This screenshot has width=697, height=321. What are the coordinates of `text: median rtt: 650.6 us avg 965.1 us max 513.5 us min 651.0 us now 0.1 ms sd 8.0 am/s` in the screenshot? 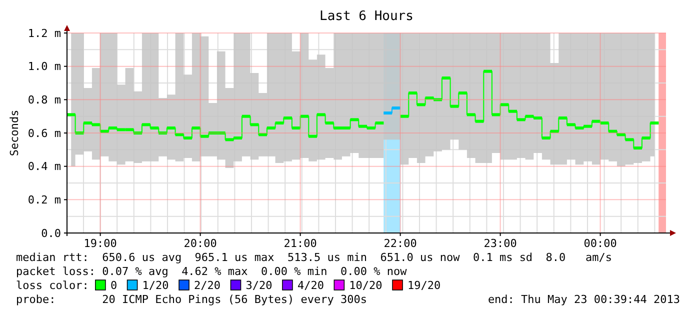 It's located at (314, 257).